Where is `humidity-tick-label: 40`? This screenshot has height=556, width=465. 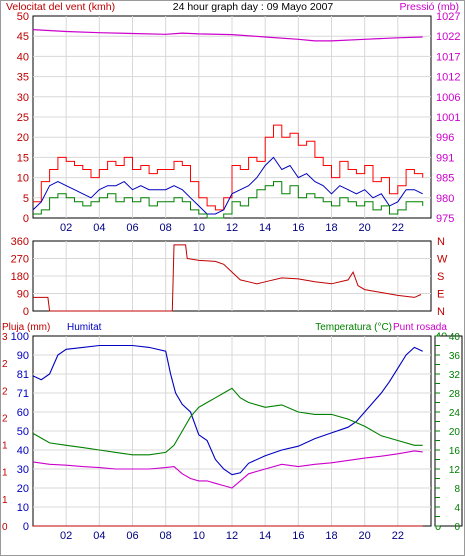 humidity-tick-label: 40 is located at coordinates (23, 451).